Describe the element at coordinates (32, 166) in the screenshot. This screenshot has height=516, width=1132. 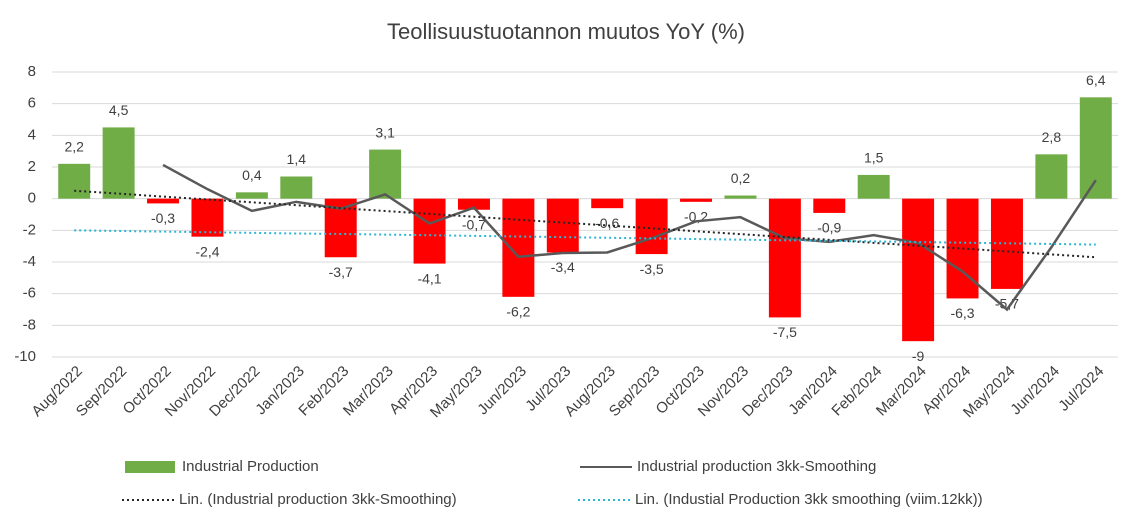
I see `y-tick-label: 2` at that location.